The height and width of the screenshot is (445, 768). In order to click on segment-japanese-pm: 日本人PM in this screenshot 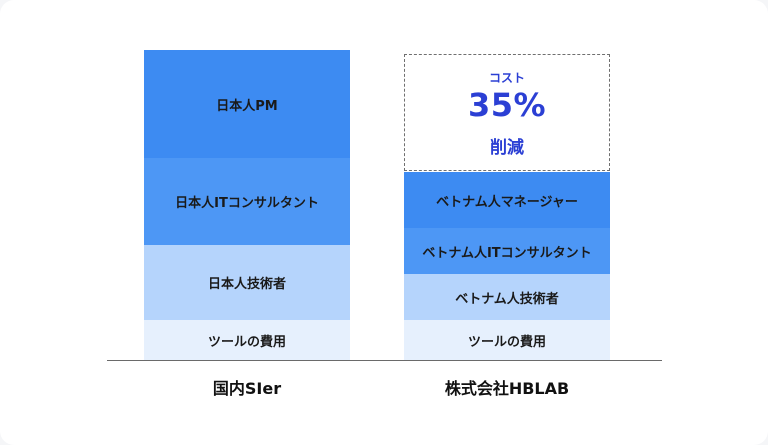, I will do `click(247, 104)`.